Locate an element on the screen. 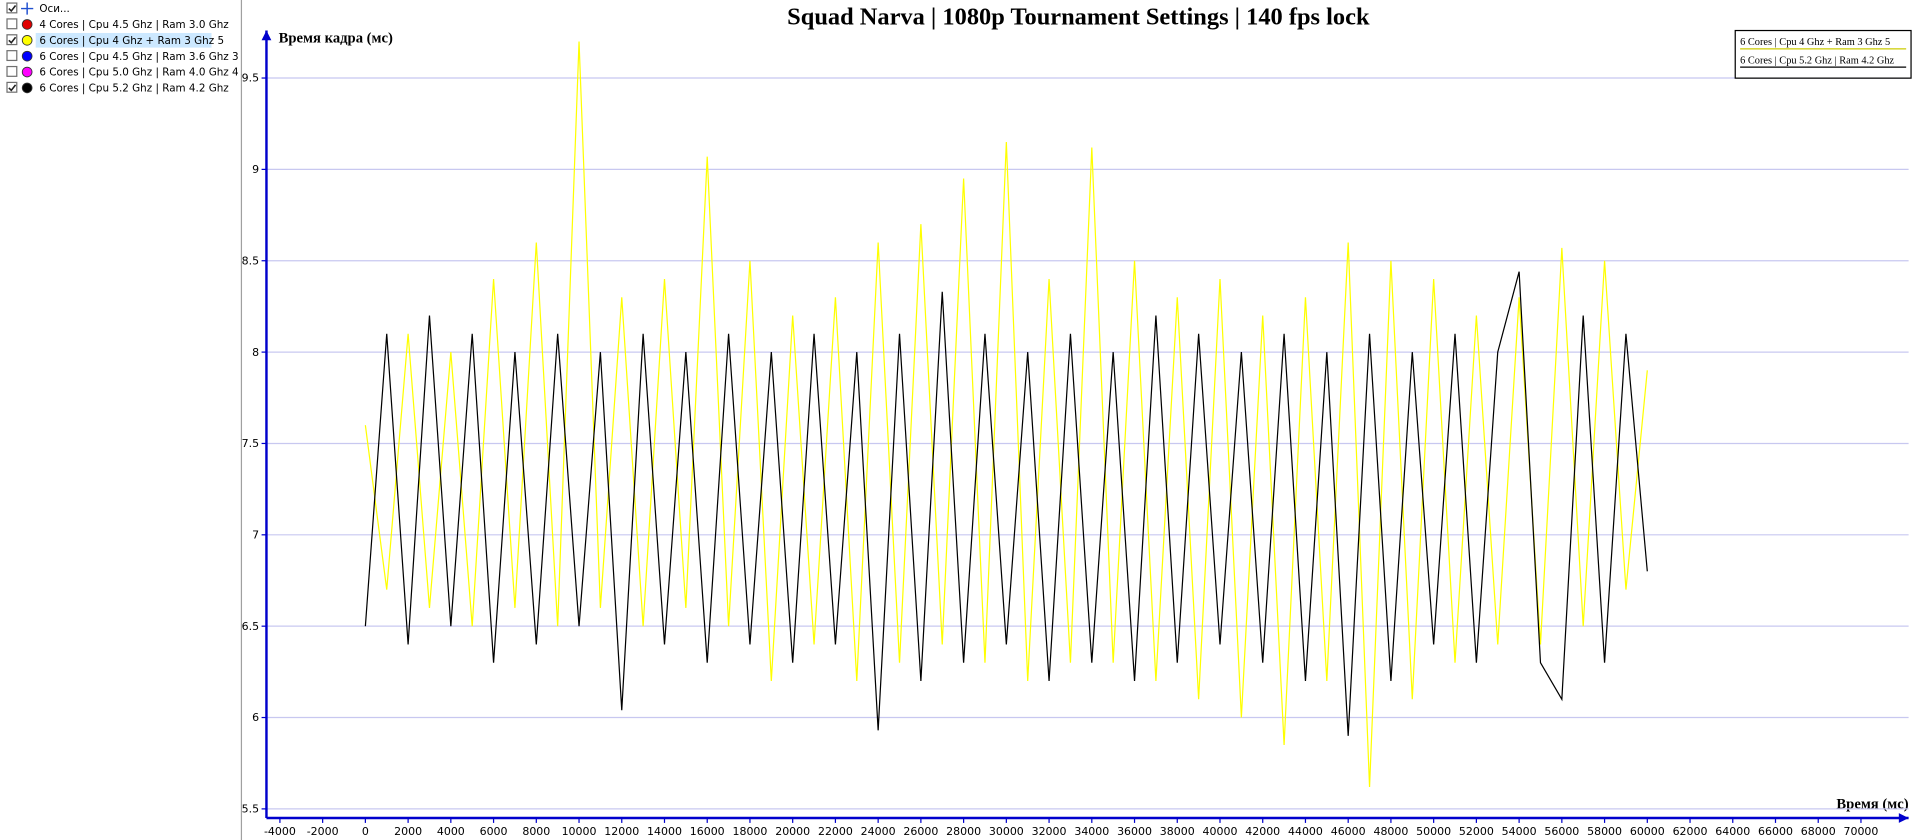 The width and height of the screenshot is (1915, 840). x-tick-label: 30000 is located at coordinates (1006, 831).